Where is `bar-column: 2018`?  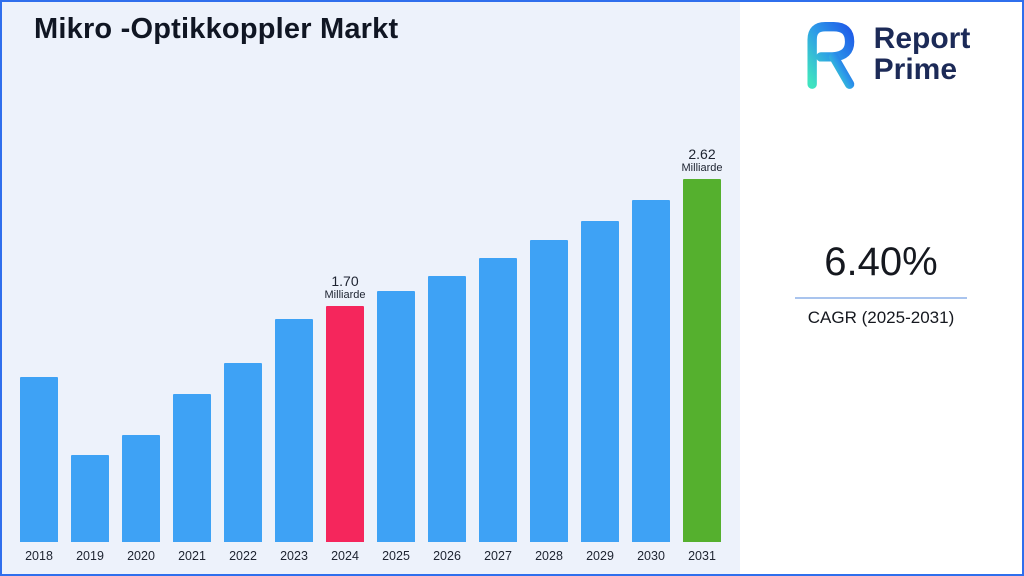 bar-column: 2018 is located at coordinates (39, 470).